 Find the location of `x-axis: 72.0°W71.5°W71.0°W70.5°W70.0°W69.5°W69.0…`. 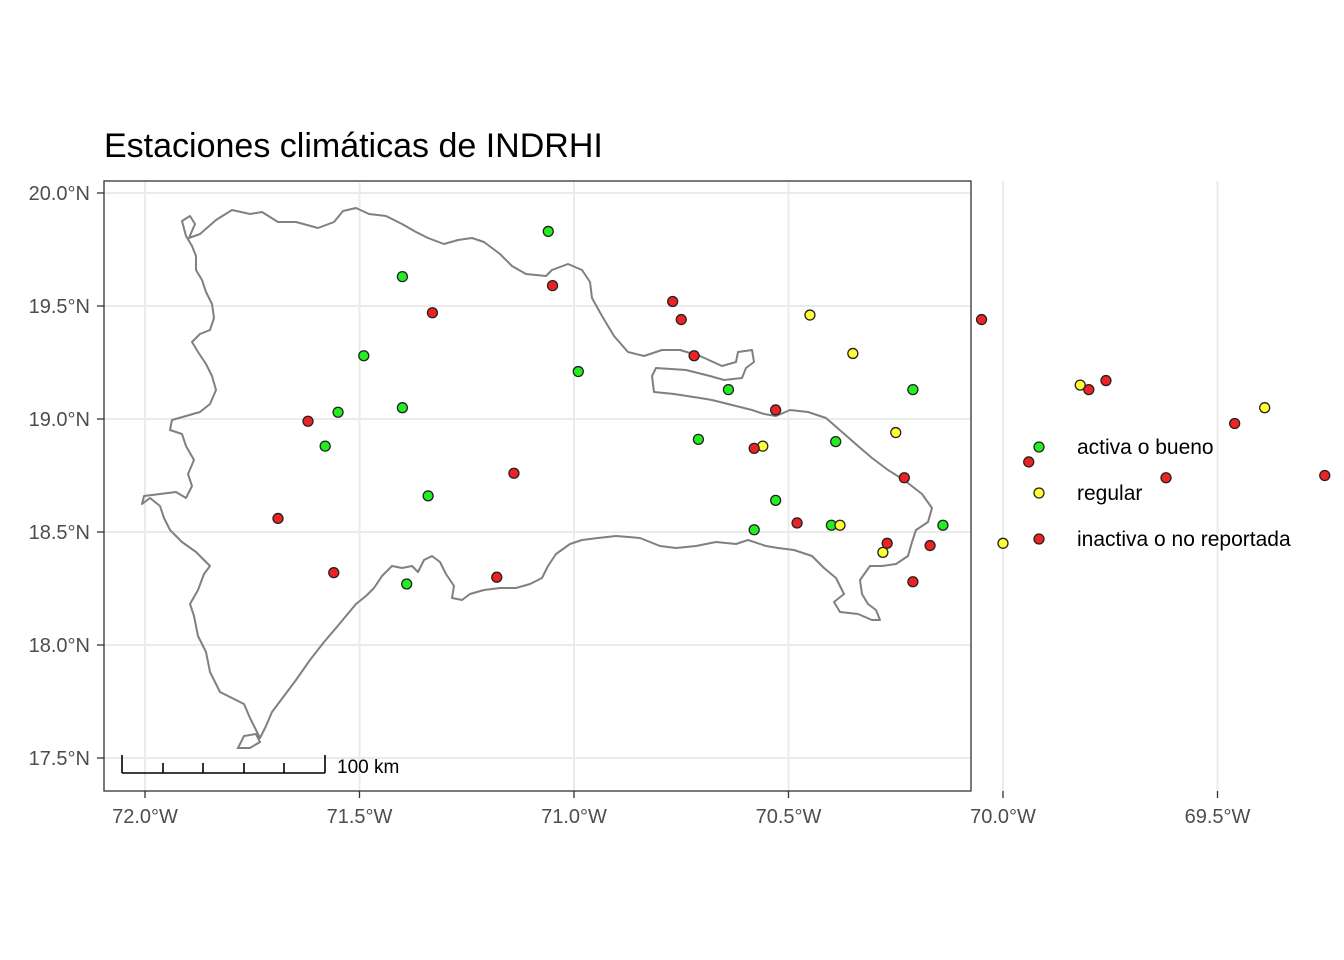

x-axis: 72.0°W71.5°W71.0°W70.5°W70.0°W69.5°W69.0… is located at coordinates (681, 809).